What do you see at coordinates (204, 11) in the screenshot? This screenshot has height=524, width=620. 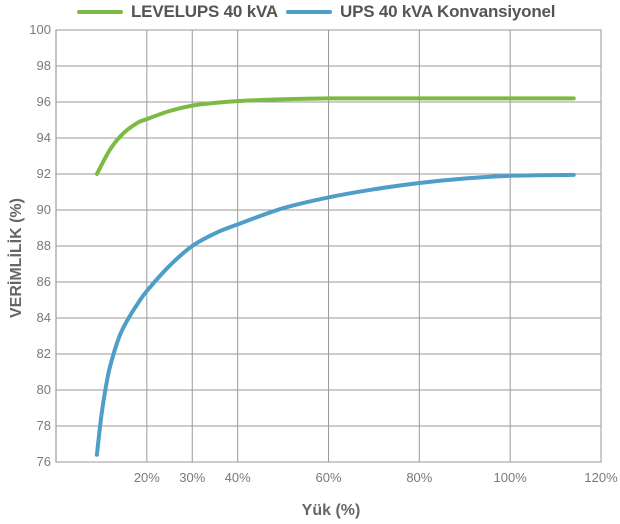 I see `legend-label-levelups: LEVELUPS 40 kVA` at bounding box center [204, 11].